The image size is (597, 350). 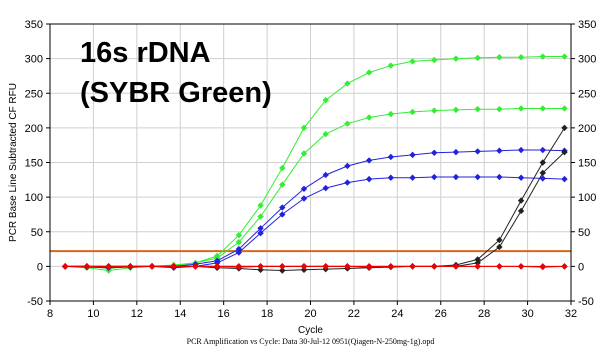 What do you see at coordinates (587, 129) in the screenshot?
I see `y-tick-label-right: 200` at bounding box center [587, 129].